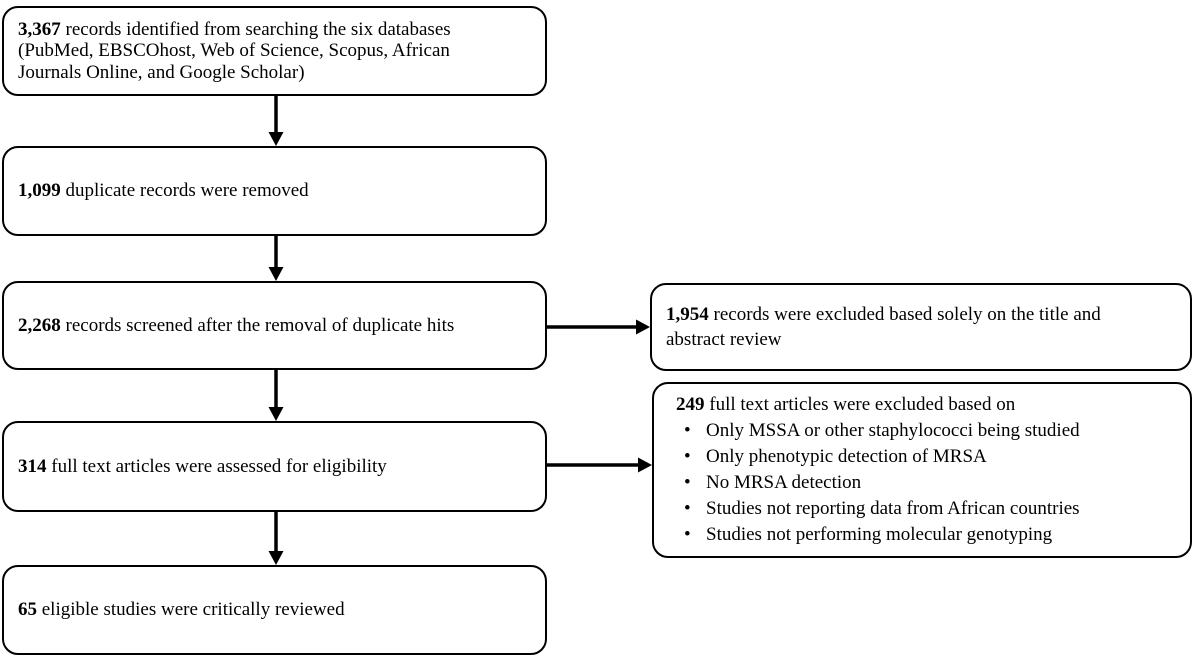 The width and height of the screenshot is (1200, 661). What do you see at coordinates (599, 465) in the screenshot?
I see `arrow-fulltext-to-excluded-fulltext` at bounding box center [599, 465].